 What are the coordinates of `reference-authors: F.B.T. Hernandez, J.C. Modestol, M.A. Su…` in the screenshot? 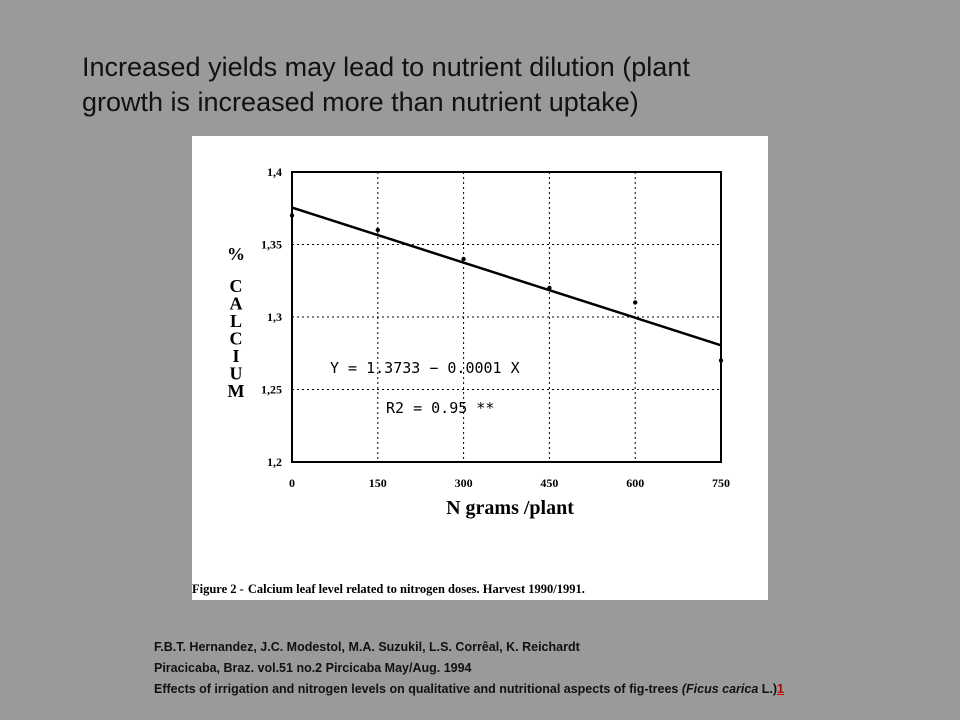 It's located at (367, 647).